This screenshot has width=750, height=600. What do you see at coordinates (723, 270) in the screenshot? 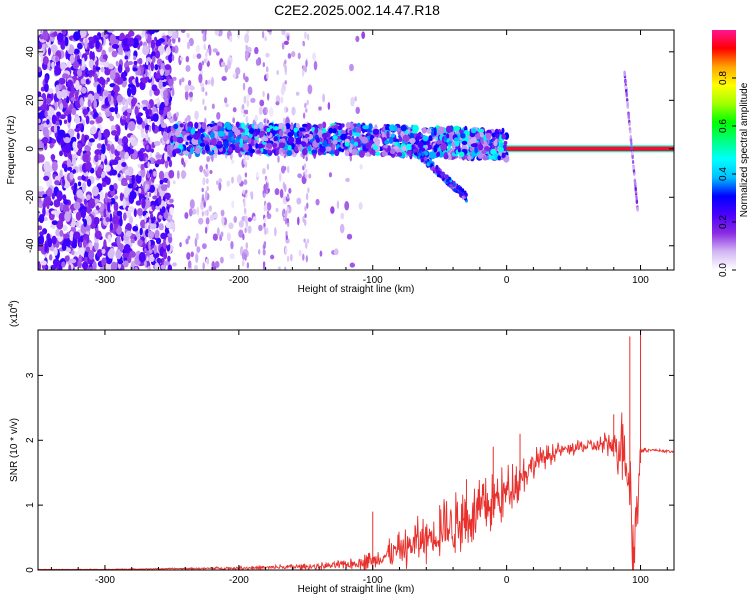
I see `colorbar-tick-label: 0.0` at bounding box center [723, 270].